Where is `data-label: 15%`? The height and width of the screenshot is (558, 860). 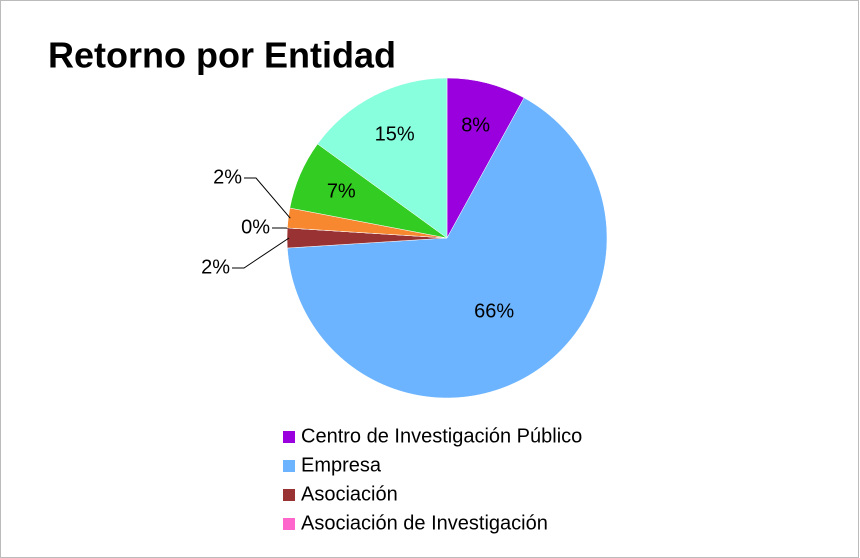 data-label: 15% is located at coordinates (395, 135).